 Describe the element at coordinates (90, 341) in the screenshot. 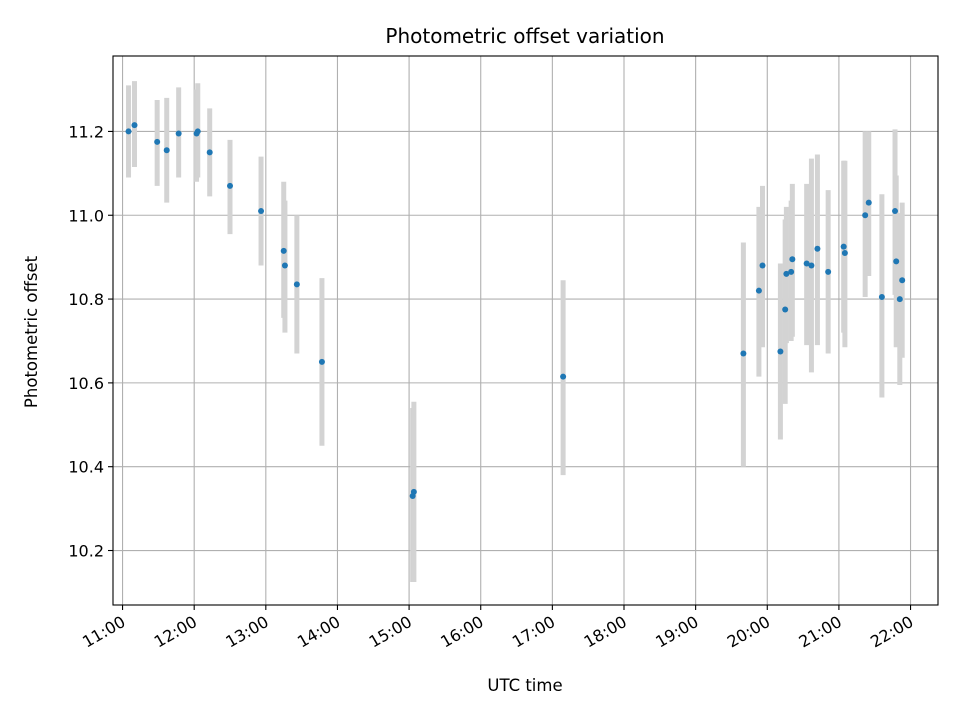

I see `y-axis-ticks: 10.2 10.4 10.6 10.8 11.0 11.2` at that location.